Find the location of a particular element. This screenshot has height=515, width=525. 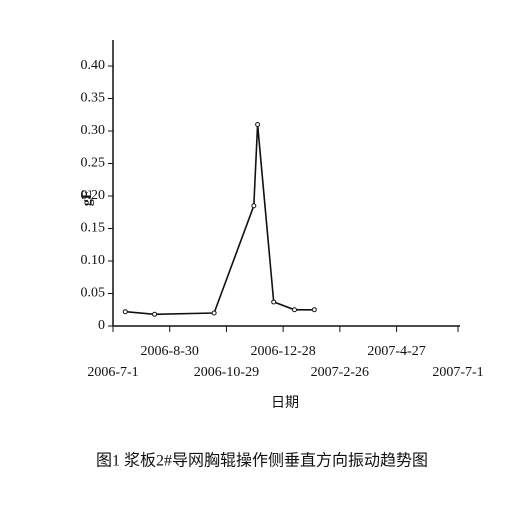

chart-title: 图1 浆板2#导网胸辊操作侧垂直方向振动趋势图 is located at coordinates (262, 461).